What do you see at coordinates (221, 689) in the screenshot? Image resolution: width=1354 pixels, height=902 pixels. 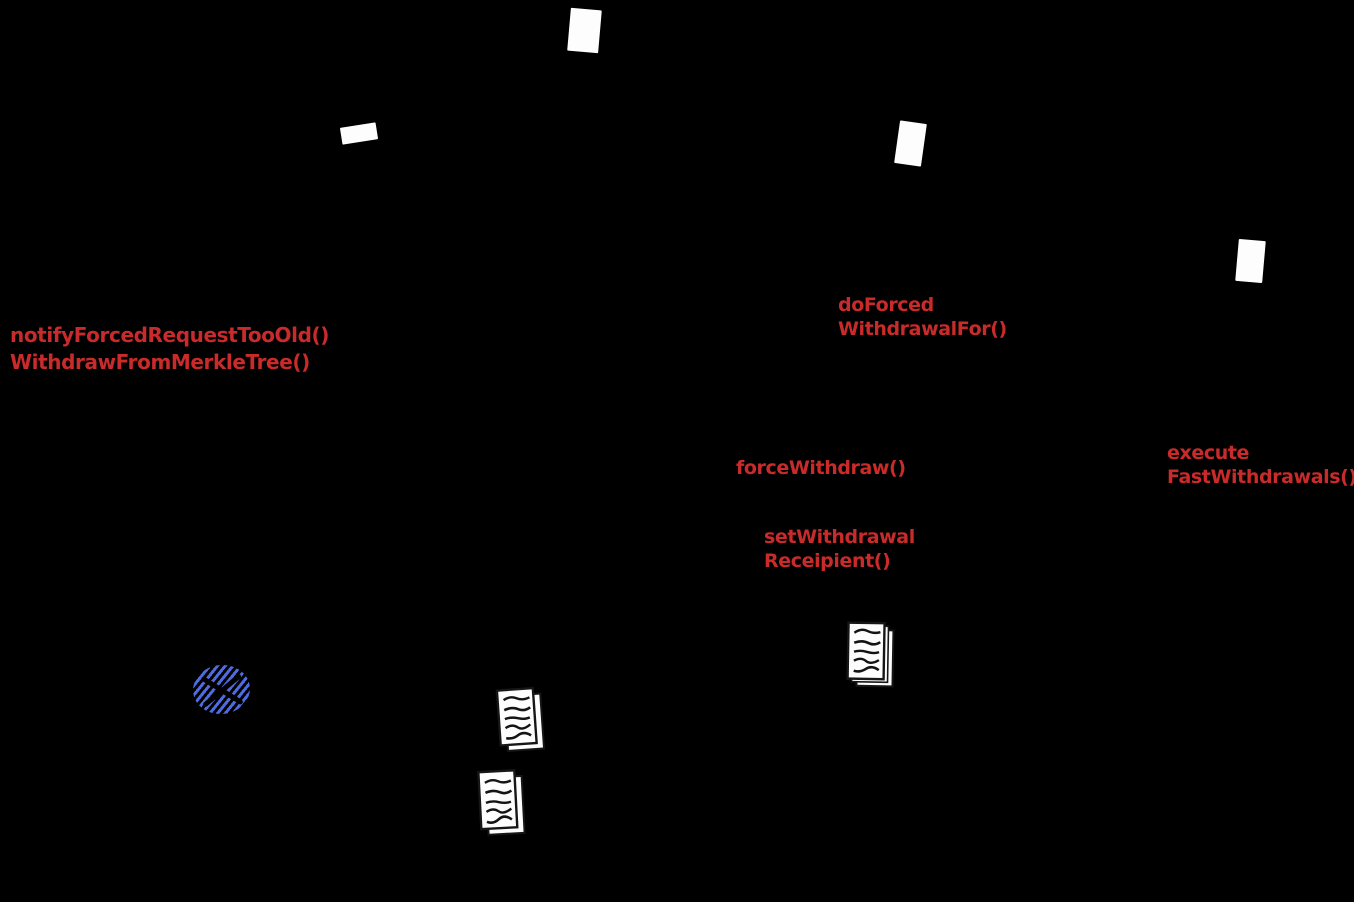 I see `hatched-ellipse-icon` at bounding box center [221, 689].